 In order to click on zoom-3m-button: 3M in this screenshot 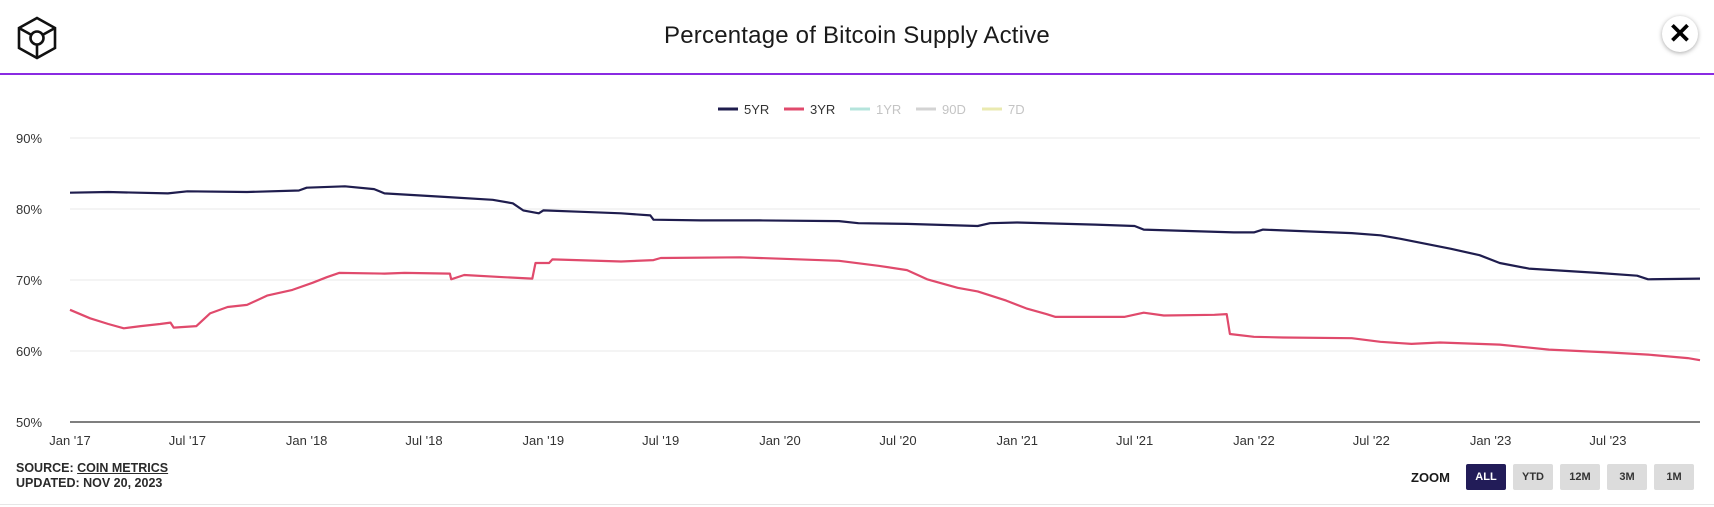, I will do `click(1627, 477)`.